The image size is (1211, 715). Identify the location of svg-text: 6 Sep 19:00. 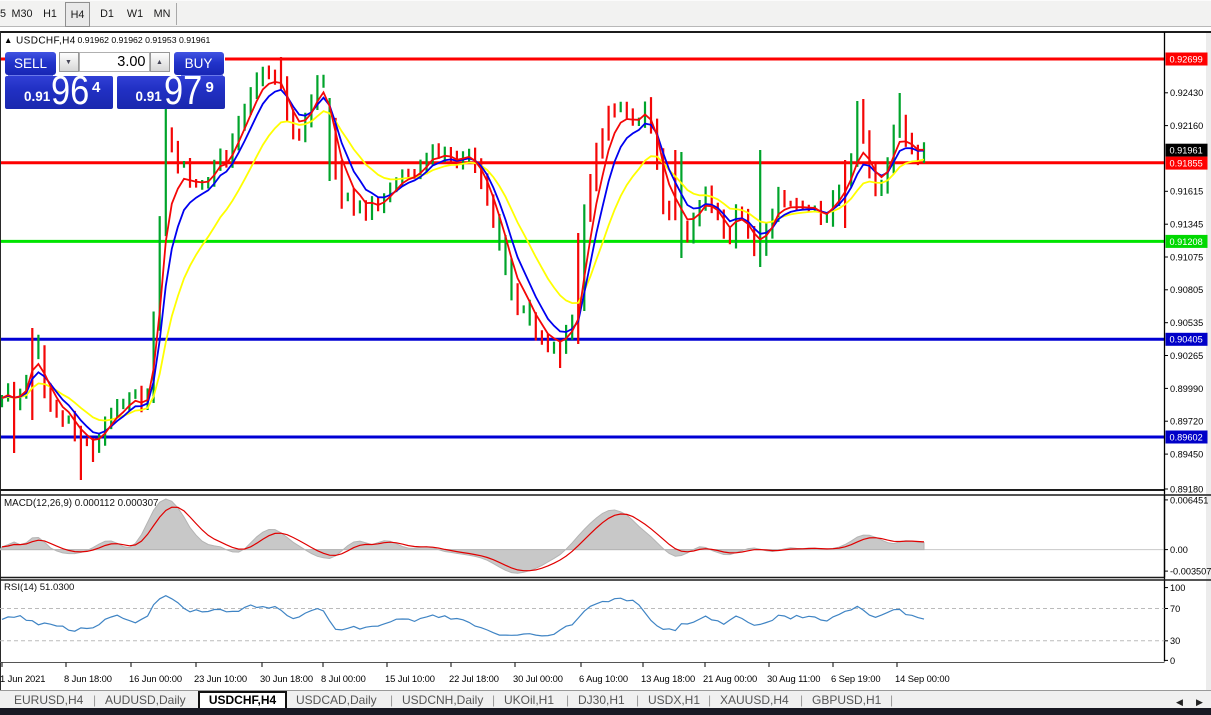
(855, 678).